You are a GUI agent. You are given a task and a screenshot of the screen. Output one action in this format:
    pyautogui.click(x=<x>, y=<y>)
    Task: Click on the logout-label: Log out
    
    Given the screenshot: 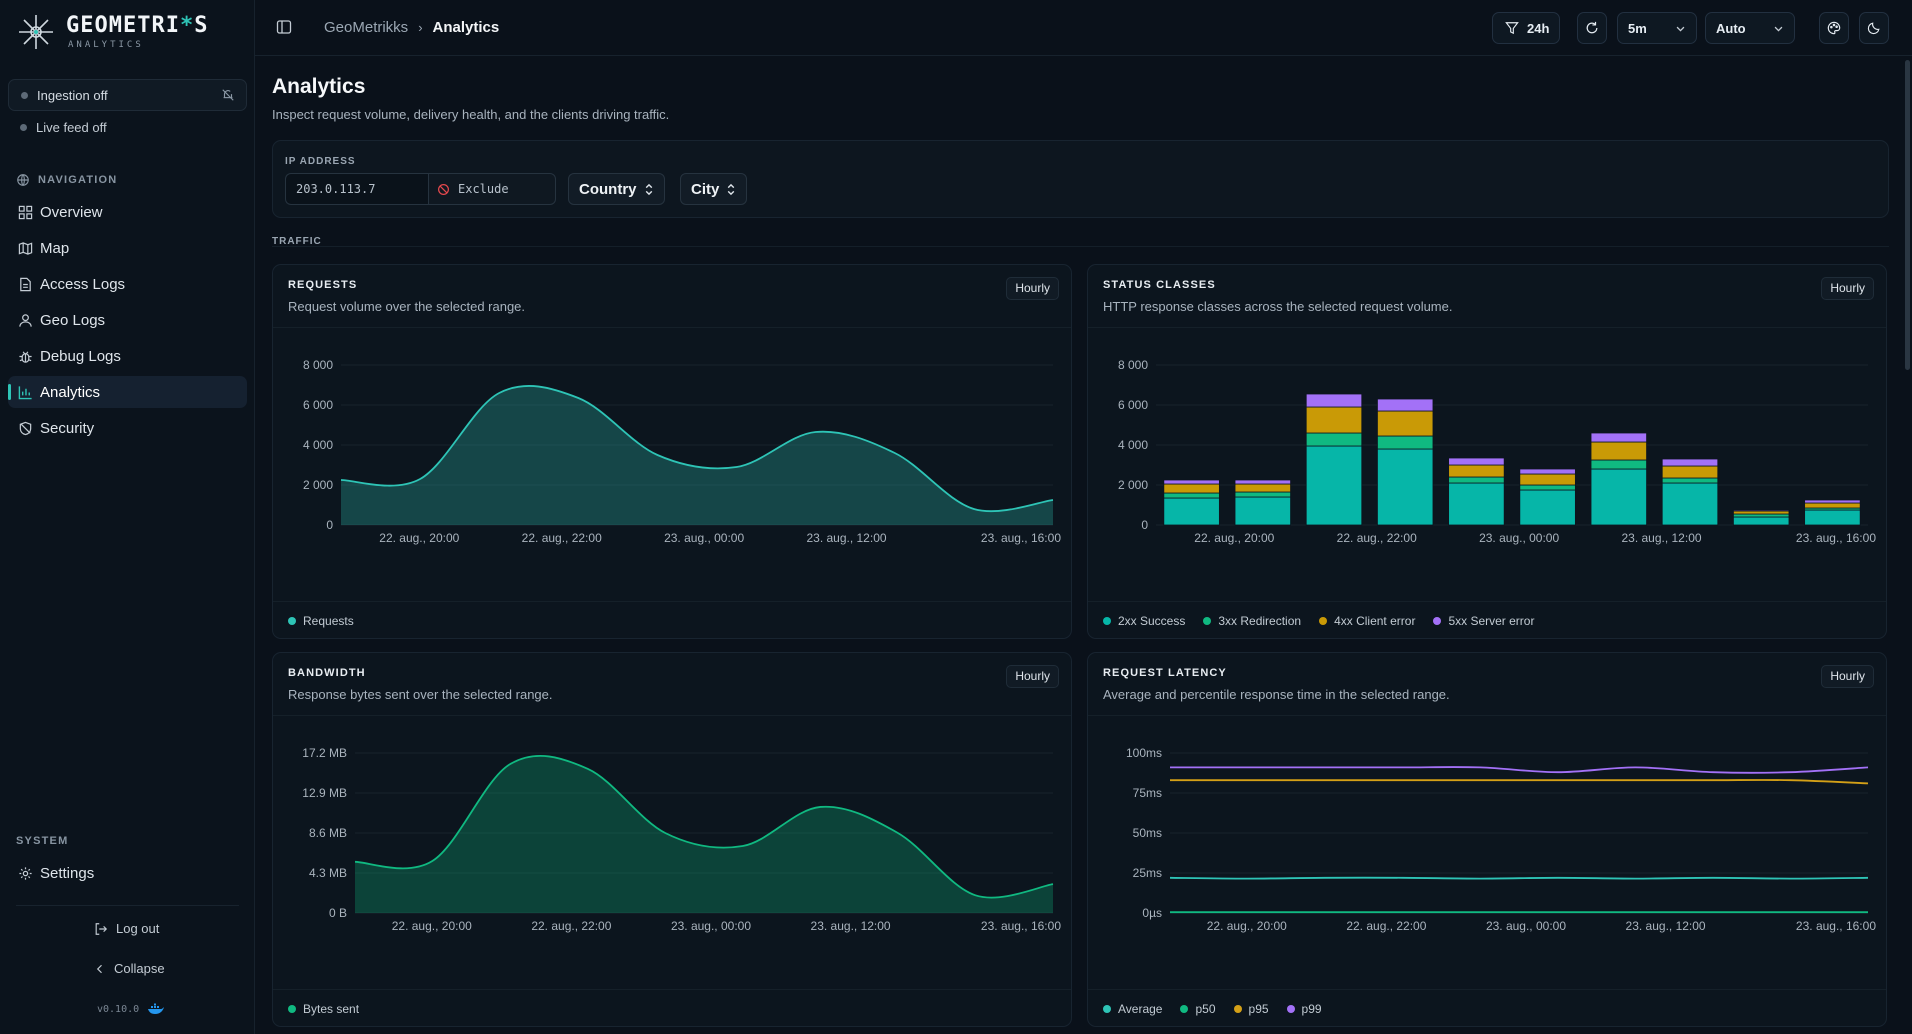 What is the action you would take?
    pyautogui.click(x=138, y=928)
    